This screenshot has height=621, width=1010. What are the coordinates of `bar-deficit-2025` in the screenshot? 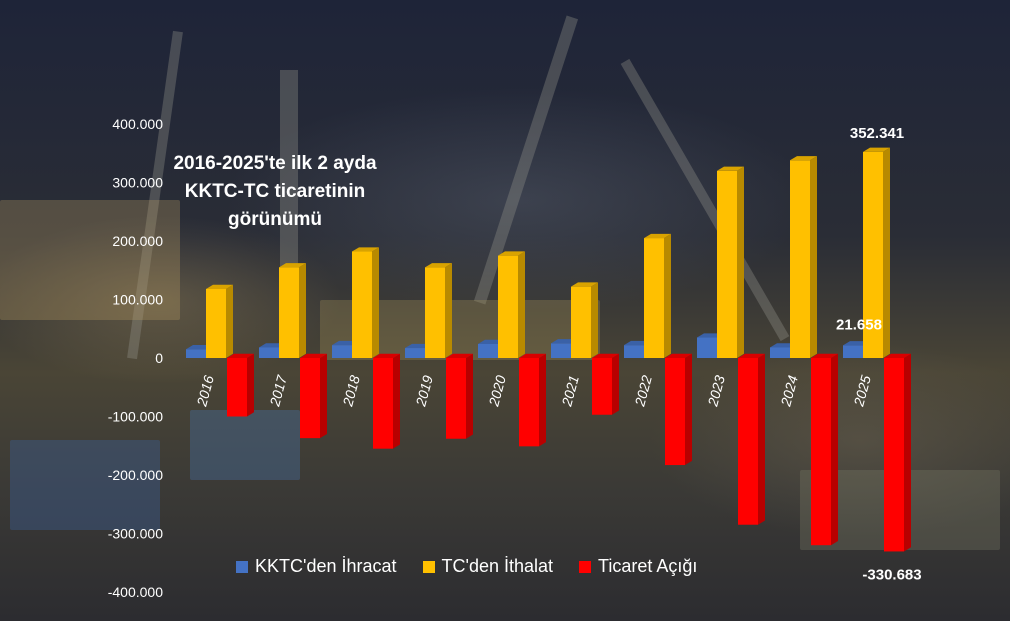 It's located at (897, 452).